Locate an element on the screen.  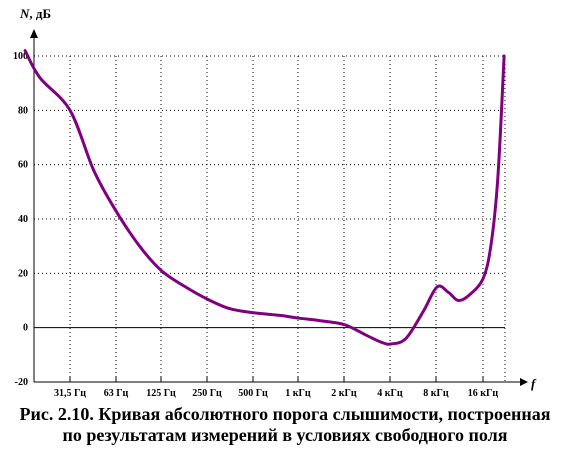
y-tick-label: 0 is located at coordinates (25, 328).